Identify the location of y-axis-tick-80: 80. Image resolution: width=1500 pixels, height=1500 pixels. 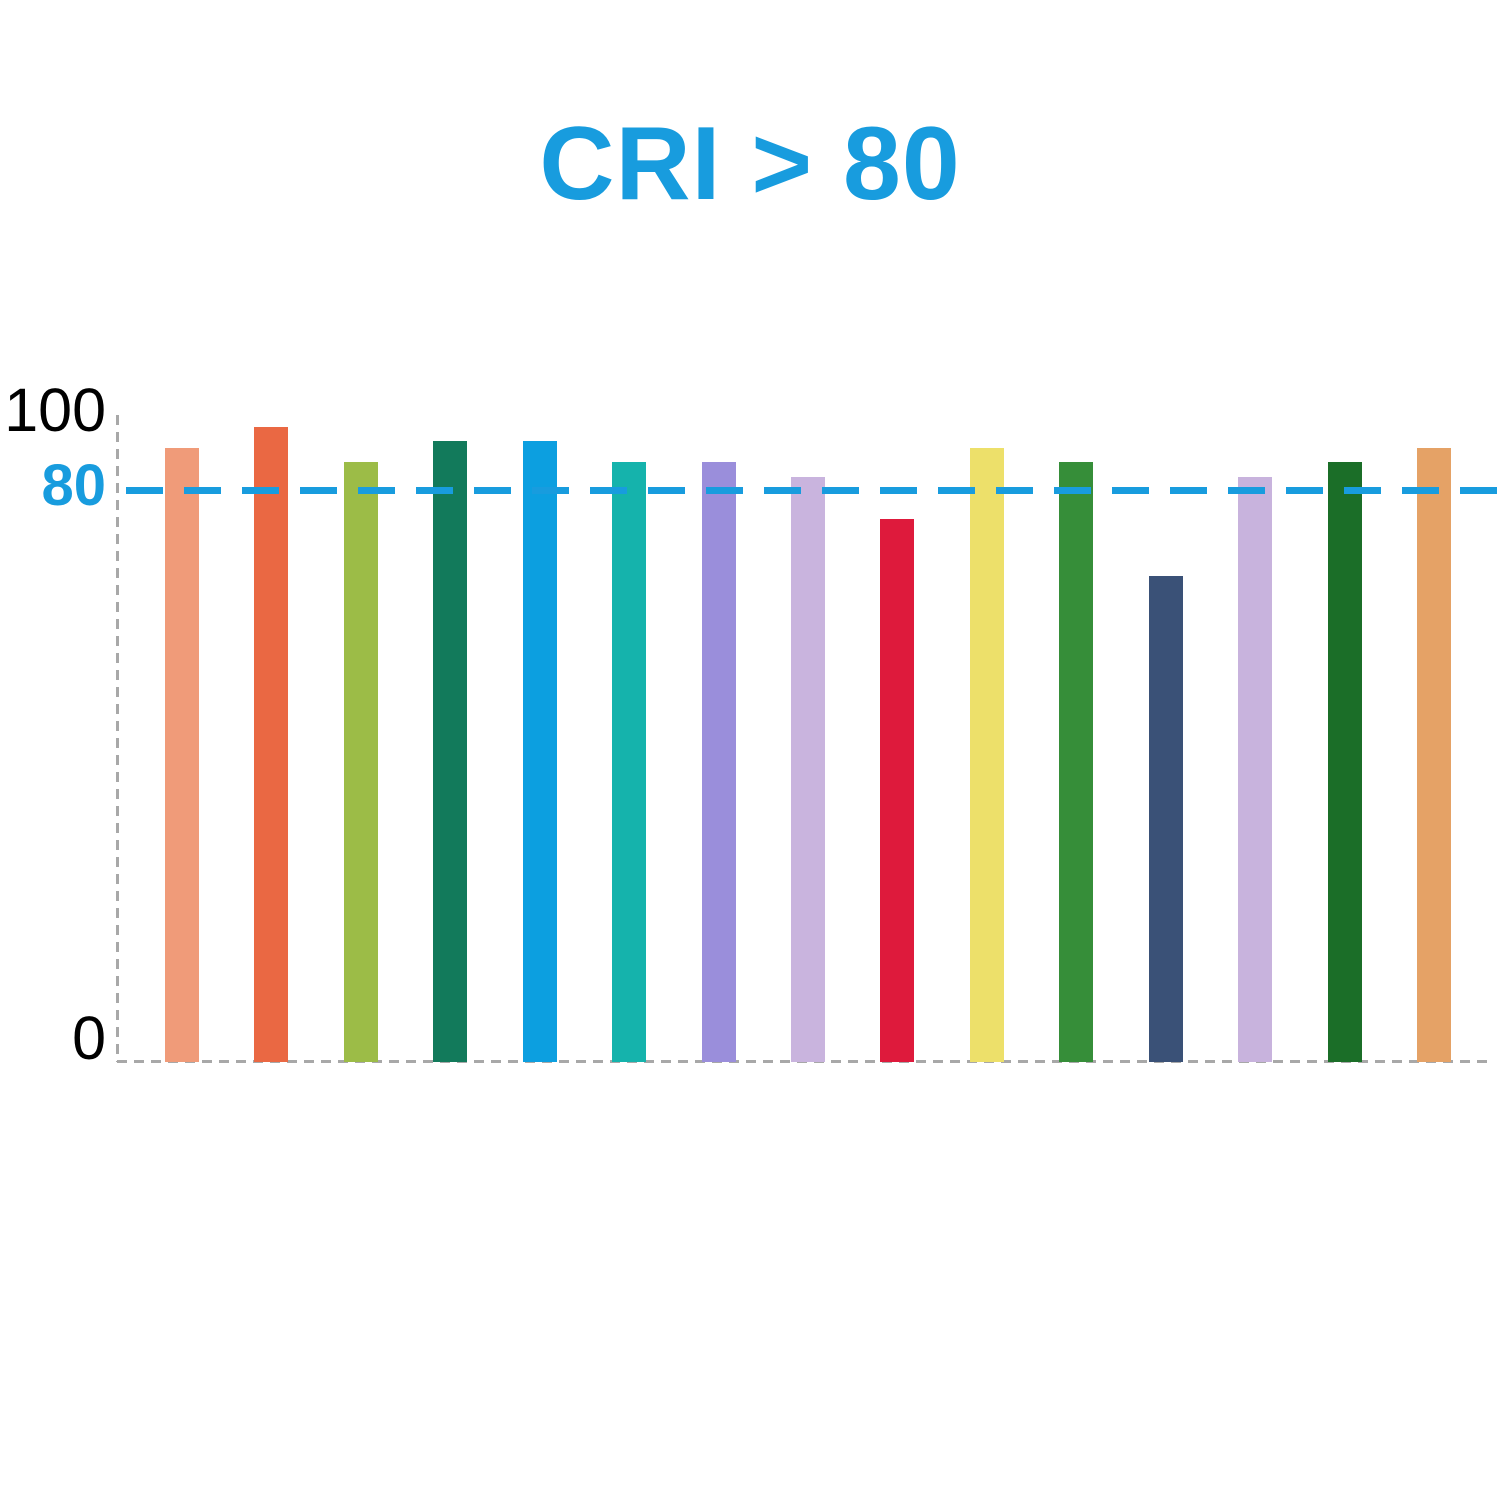
(73, 485).